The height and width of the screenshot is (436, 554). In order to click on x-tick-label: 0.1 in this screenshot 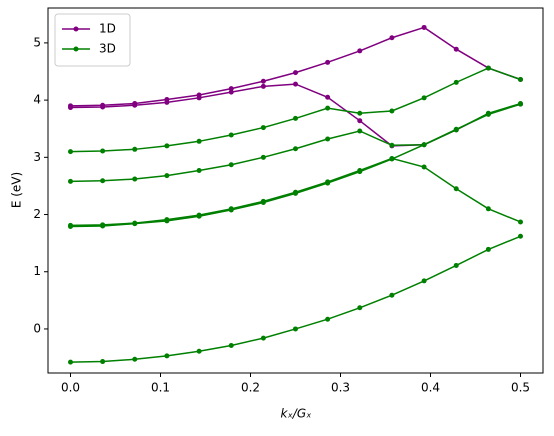, I will do `click(160, 388)`.